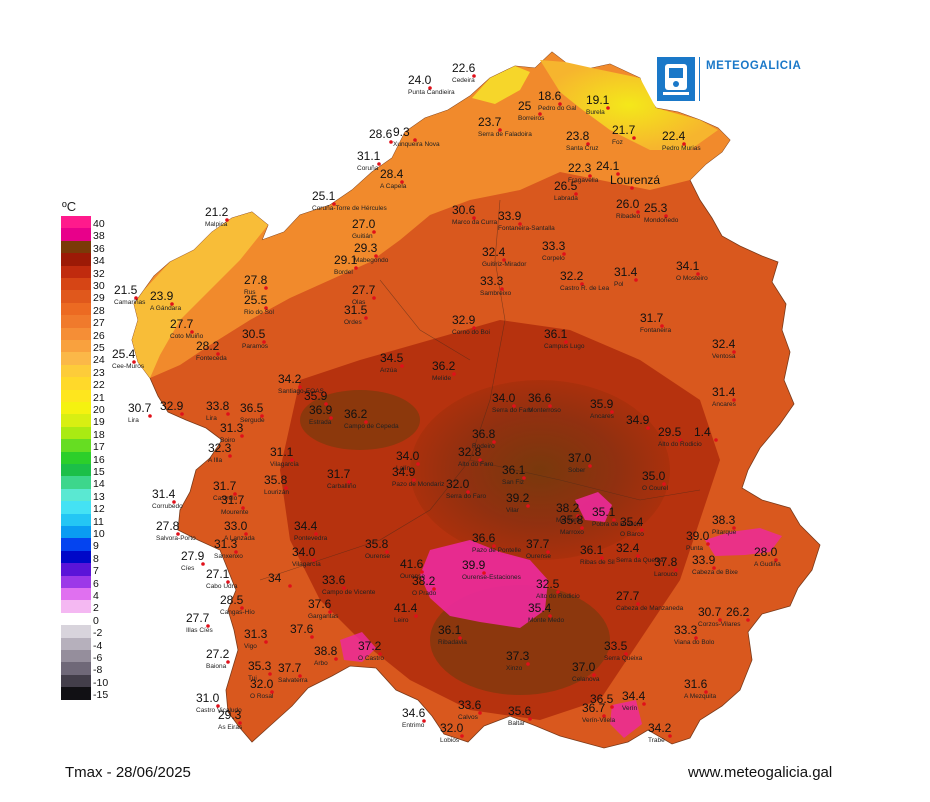 This screenshot has width=930, height=802. I want to click on station-value: 34.2, so click(660, 728).